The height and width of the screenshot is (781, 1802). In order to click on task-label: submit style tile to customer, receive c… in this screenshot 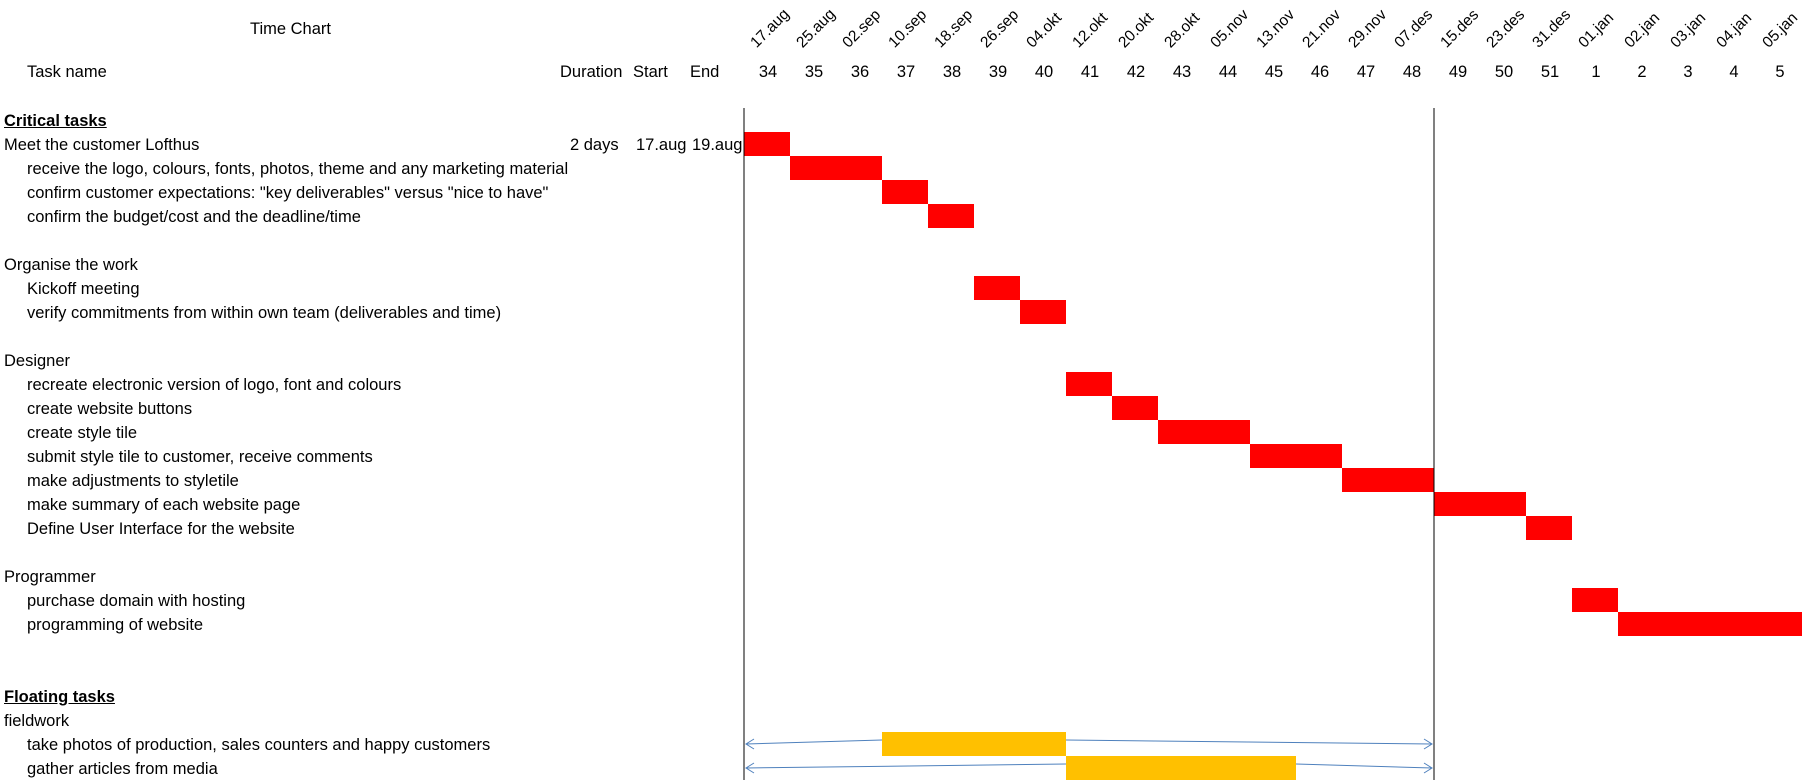, I will do `click(200, 457)`.